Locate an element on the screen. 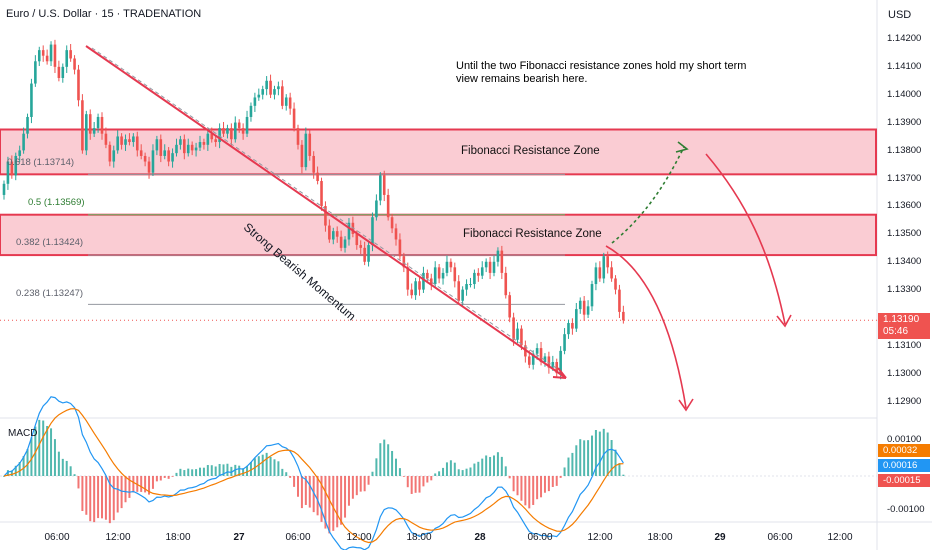 This screenshot has width=932, height=550. price-tick: 1.14100 is located at coordinates (904, 66).